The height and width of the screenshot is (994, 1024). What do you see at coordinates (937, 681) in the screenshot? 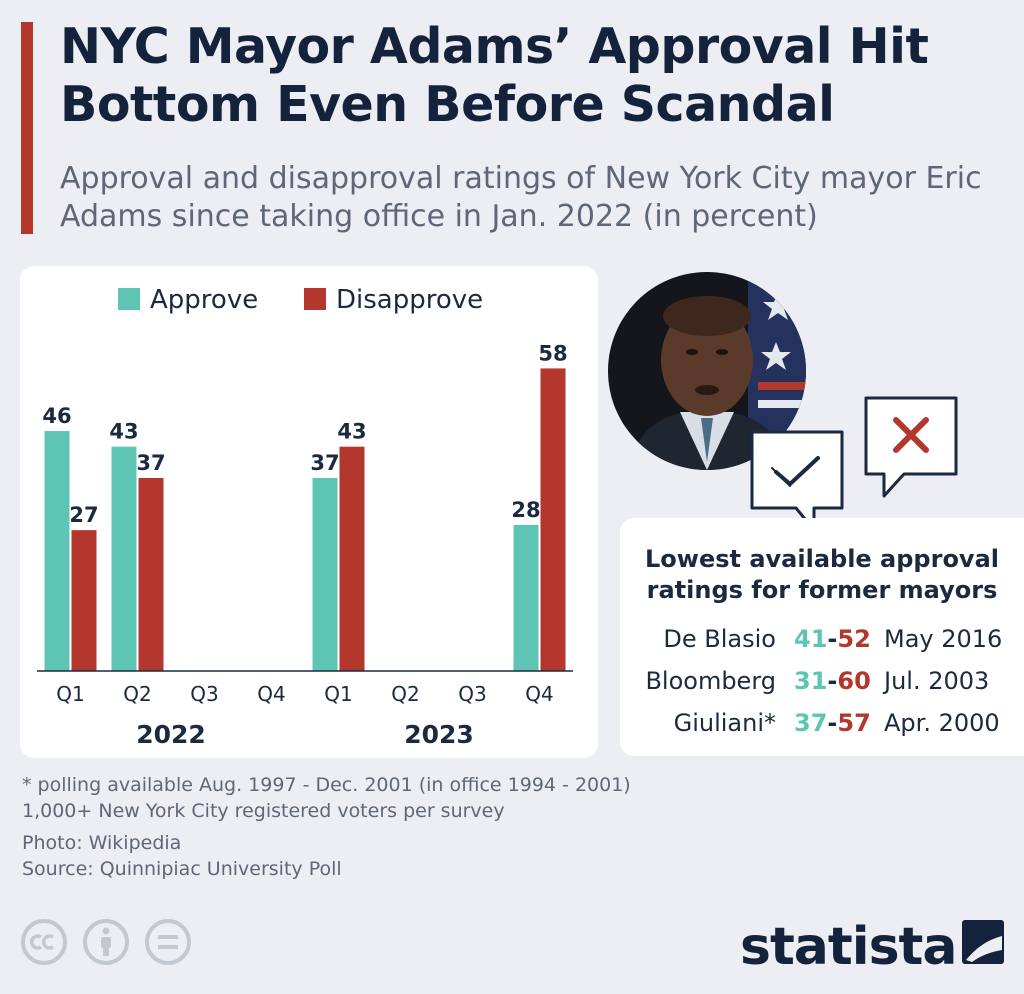
I see `rating-date: Jul. 2003` at bounding box center [937, 681].